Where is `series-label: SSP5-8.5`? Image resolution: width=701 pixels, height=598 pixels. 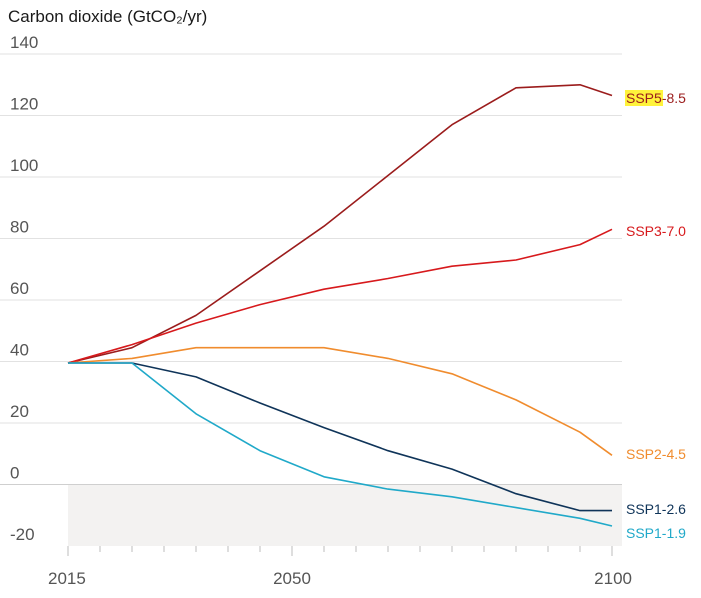 series-label: SSP5-8.5 is located at coordinates (656, 98).